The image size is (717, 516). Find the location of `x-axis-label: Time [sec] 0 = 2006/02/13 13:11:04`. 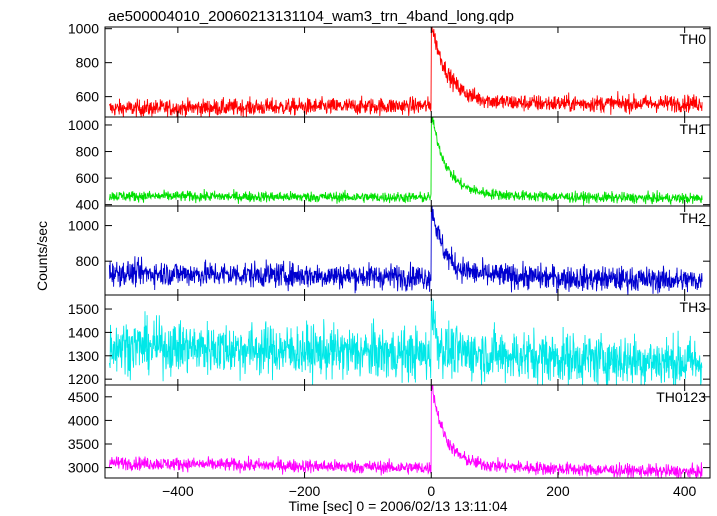

x-axis-label: Time [sec] 0 = 2006/02/13 13:11:04 is located at coordinates (397, 506).